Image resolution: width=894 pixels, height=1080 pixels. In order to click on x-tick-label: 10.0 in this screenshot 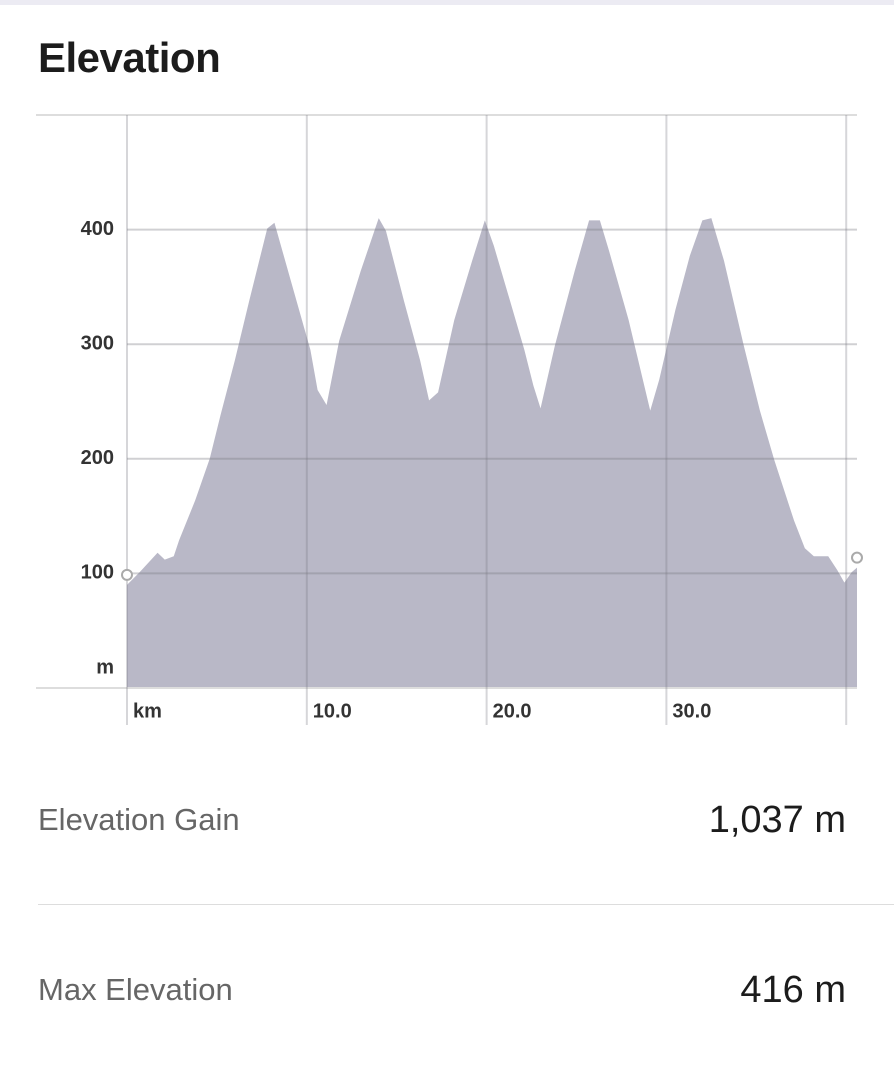, I will do `click(332, 711)`.